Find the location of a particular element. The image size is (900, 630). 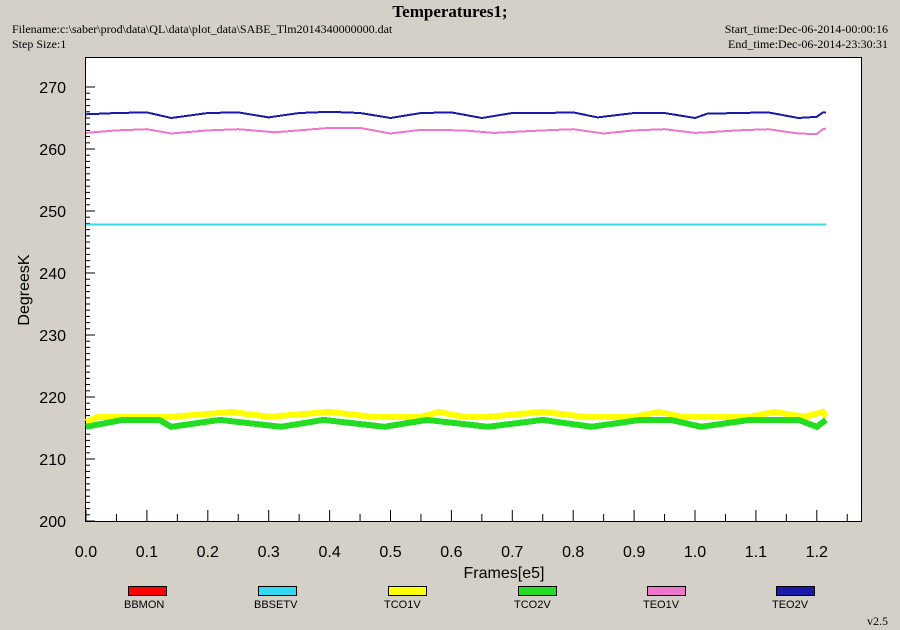

step-size-label: Step Size:1 is located at coordinates (39, 44).